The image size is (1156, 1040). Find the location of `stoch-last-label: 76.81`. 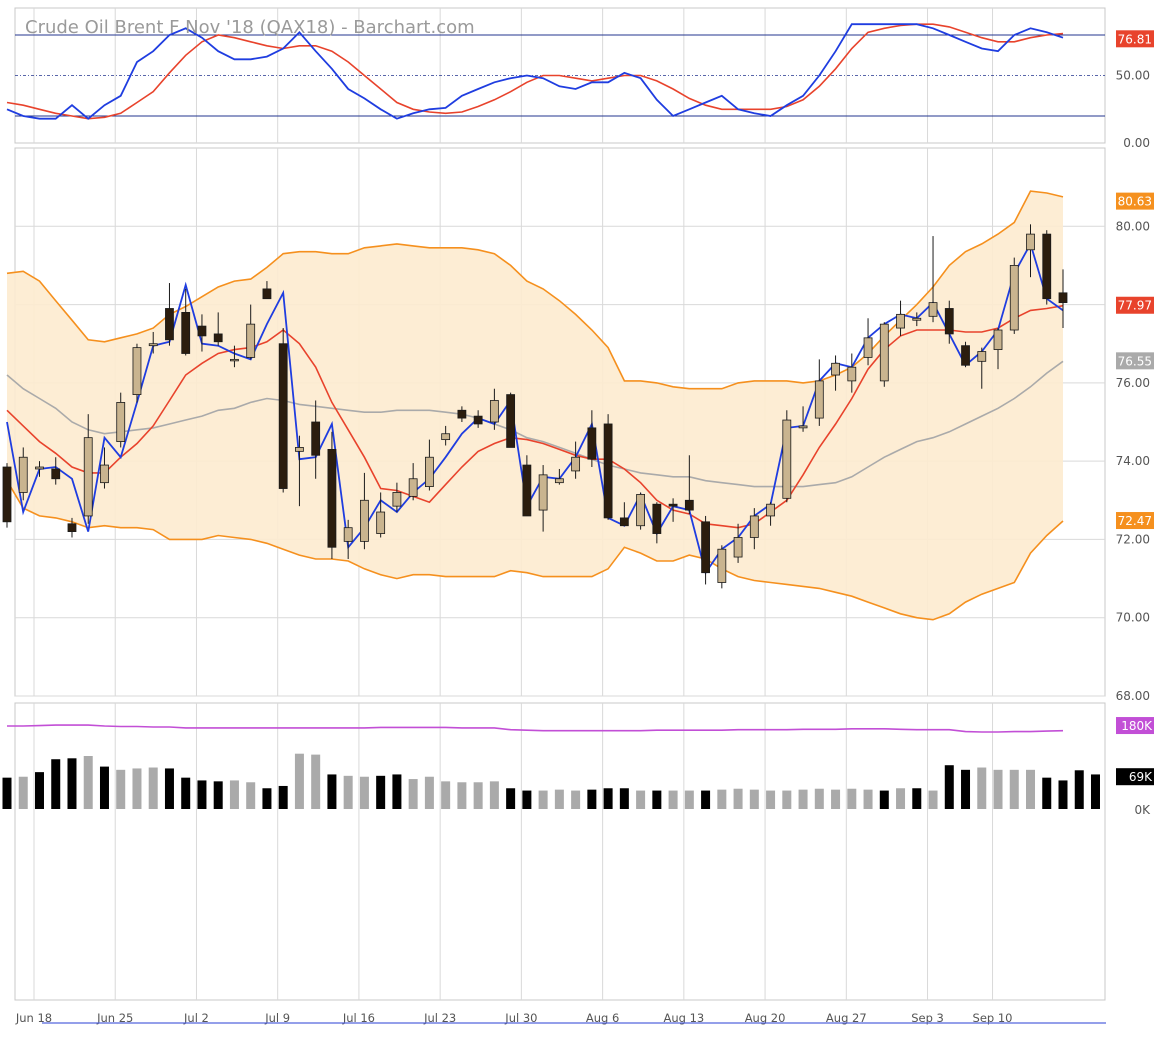

stoch-last-label: 76.81 is located at coordinates (1135, 39).